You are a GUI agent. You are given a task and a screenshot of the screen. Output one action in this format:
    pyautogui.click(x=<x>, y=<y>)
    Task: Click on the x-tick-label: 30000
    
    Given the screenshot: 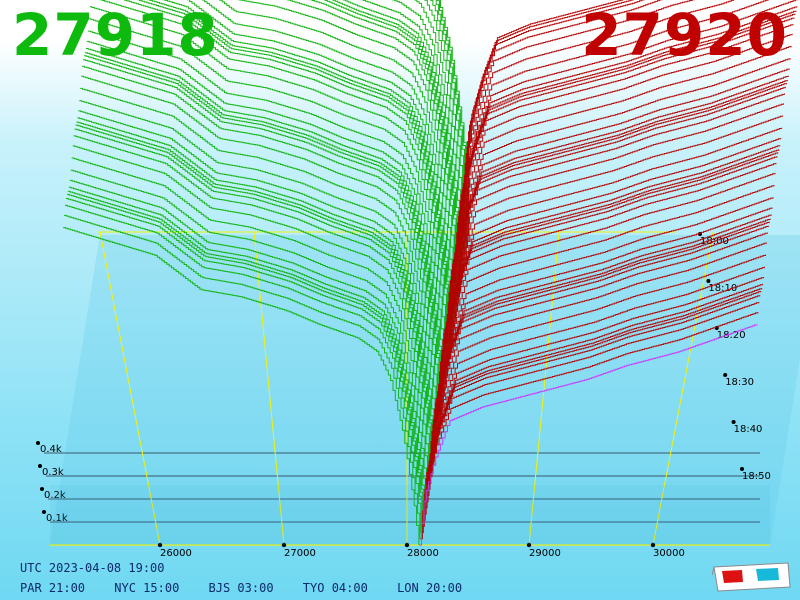 What is the action you would take?
    pyautogui.click(x=669, y=553)
    